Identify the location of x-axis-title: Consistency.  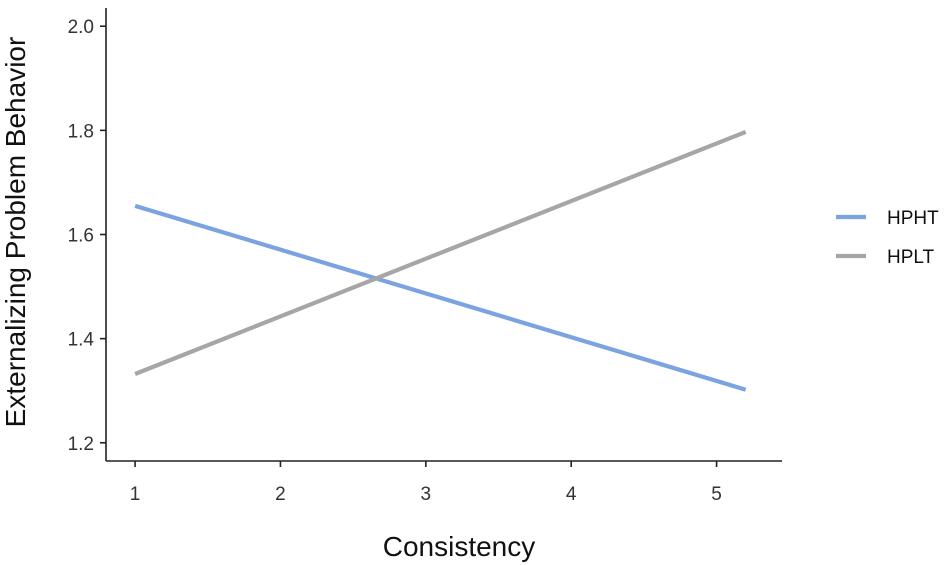
(459, 546).